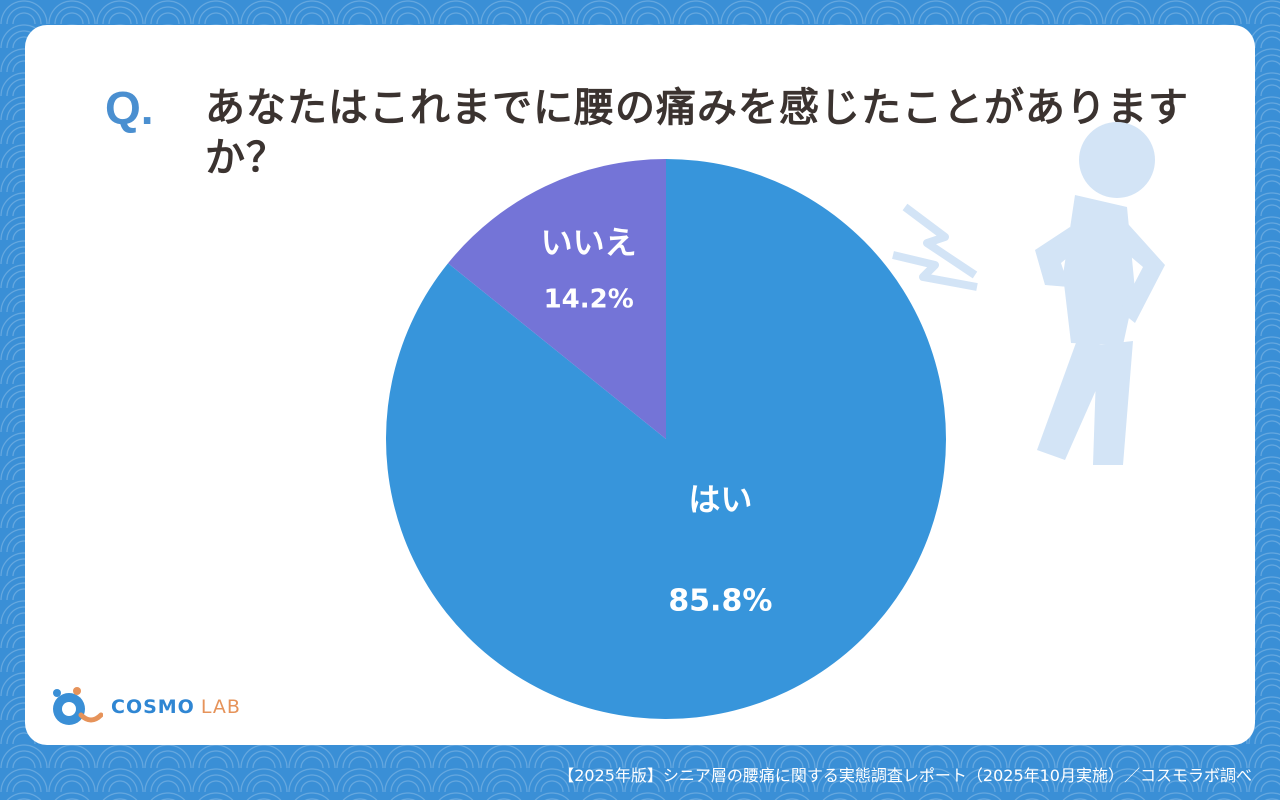 This screenshot has width=1280, height=800. I want to click on figure-hand-on-back, so click(1057, 257).